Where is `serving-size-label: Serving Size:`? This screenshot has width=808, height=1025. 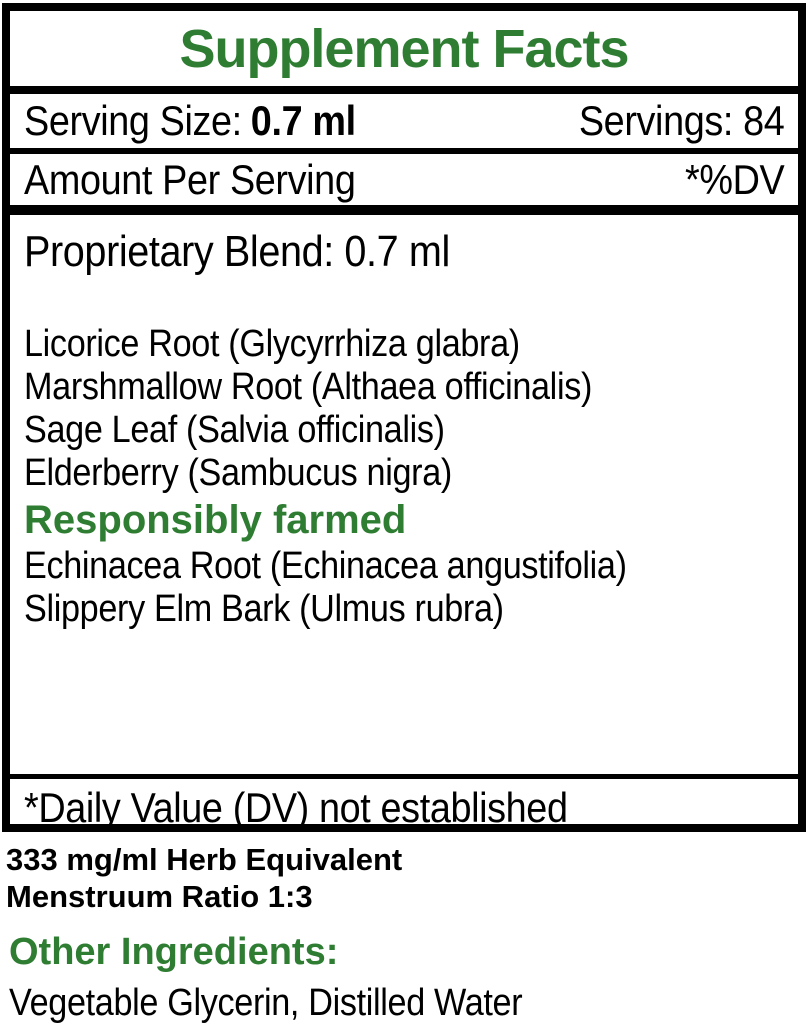
serving-size-label: Serving Size: is located at coordinates (133, 120).